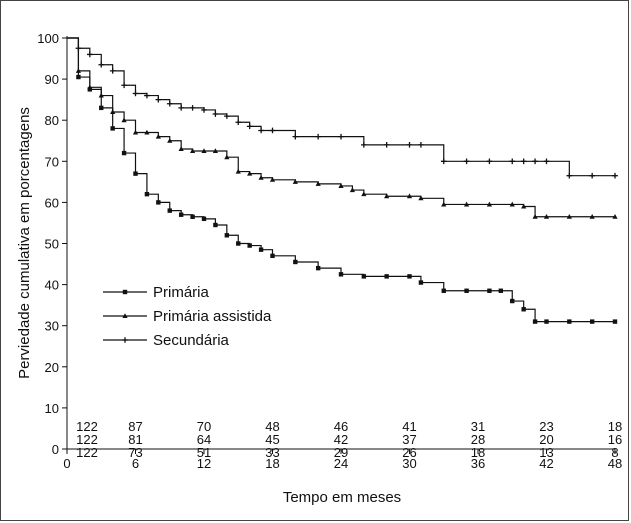 This screenshot has height=523, width=631. Describe the element at coordinates (272, 439) in the screenshot. I see `at-risk-value: 45` at that location.